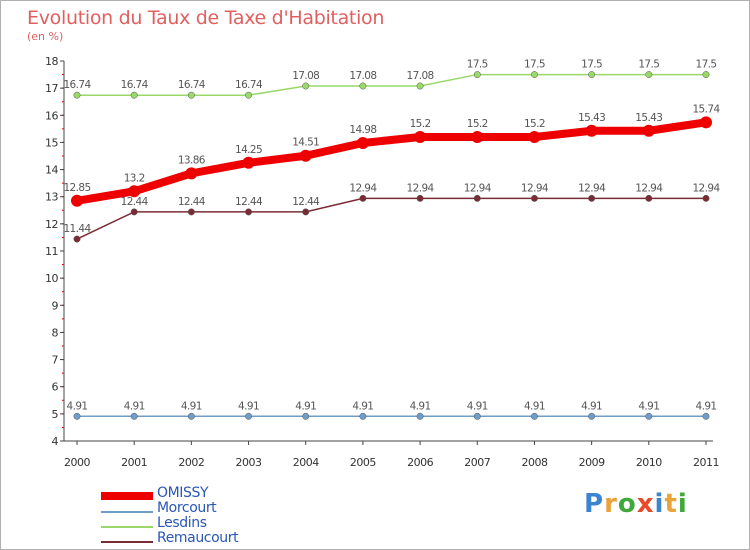 The width and height of the screenshot is (750, 550). Describe the element at coordinates (198, 538) in the screenshot. I see `legend-label-remaucourt: Remaucourt` at that location.